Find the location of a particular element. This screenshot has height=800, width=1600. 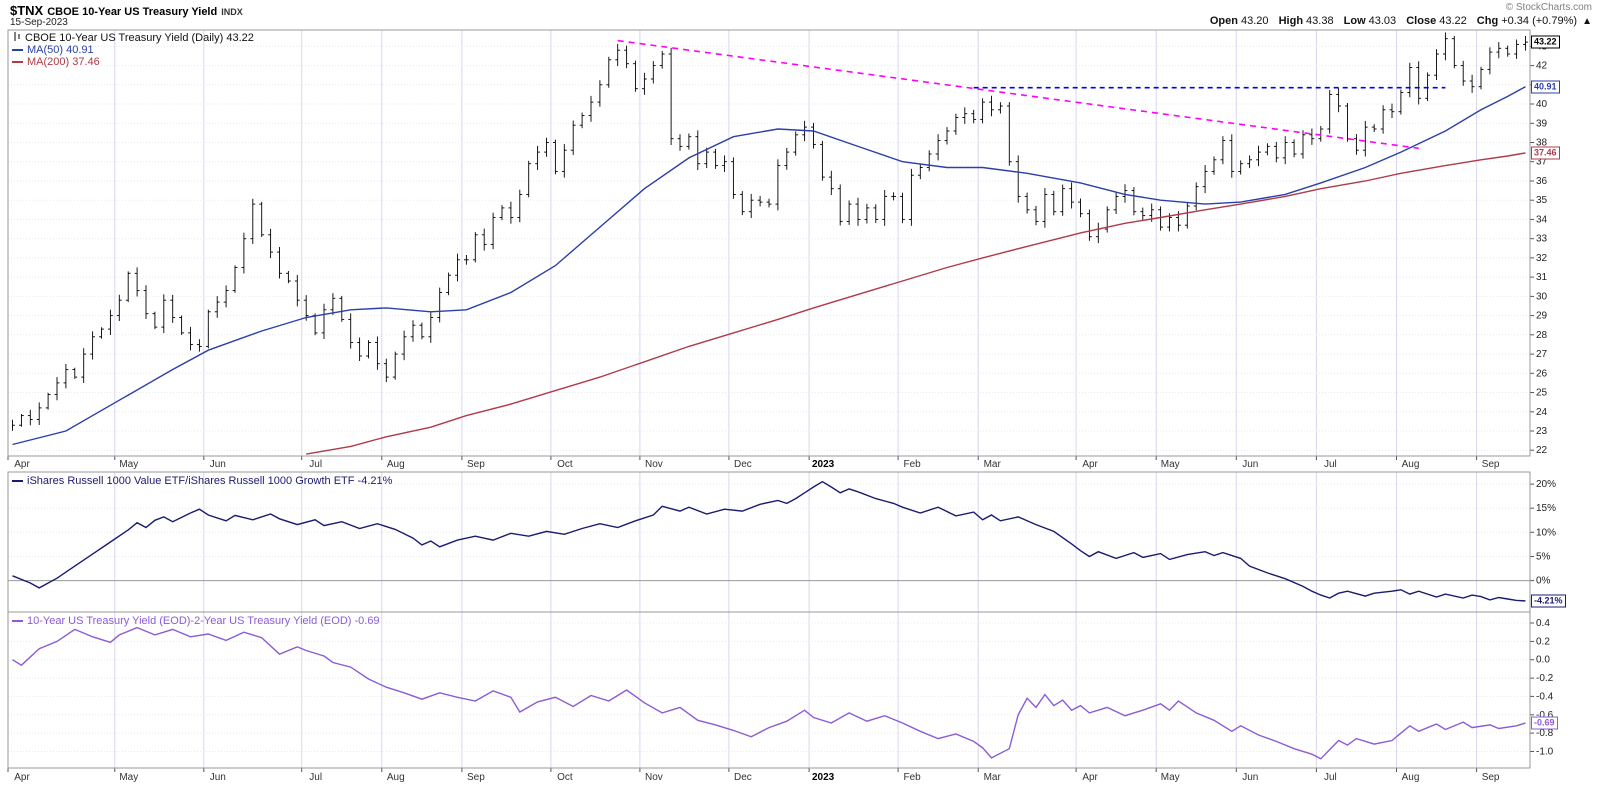

ma50-value-box: 40.91 is located at coordinates (1545, 86).